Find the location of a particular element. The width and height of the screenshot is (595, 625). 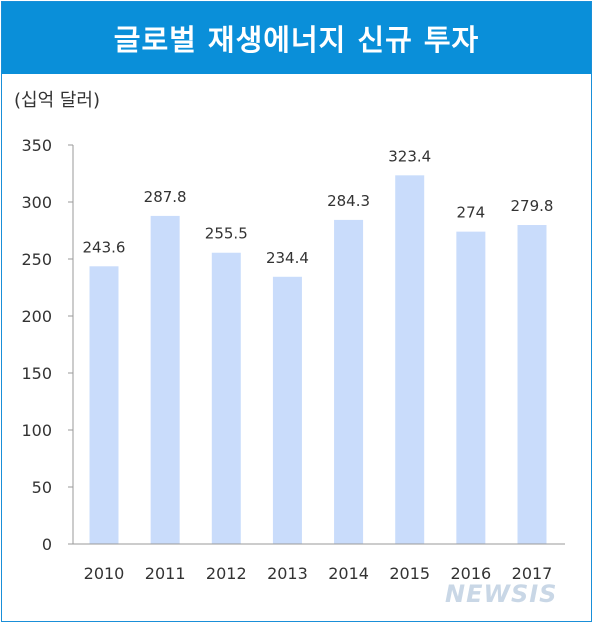

x-tick-label-2013: 2013 is located at coordinates (287, 573).